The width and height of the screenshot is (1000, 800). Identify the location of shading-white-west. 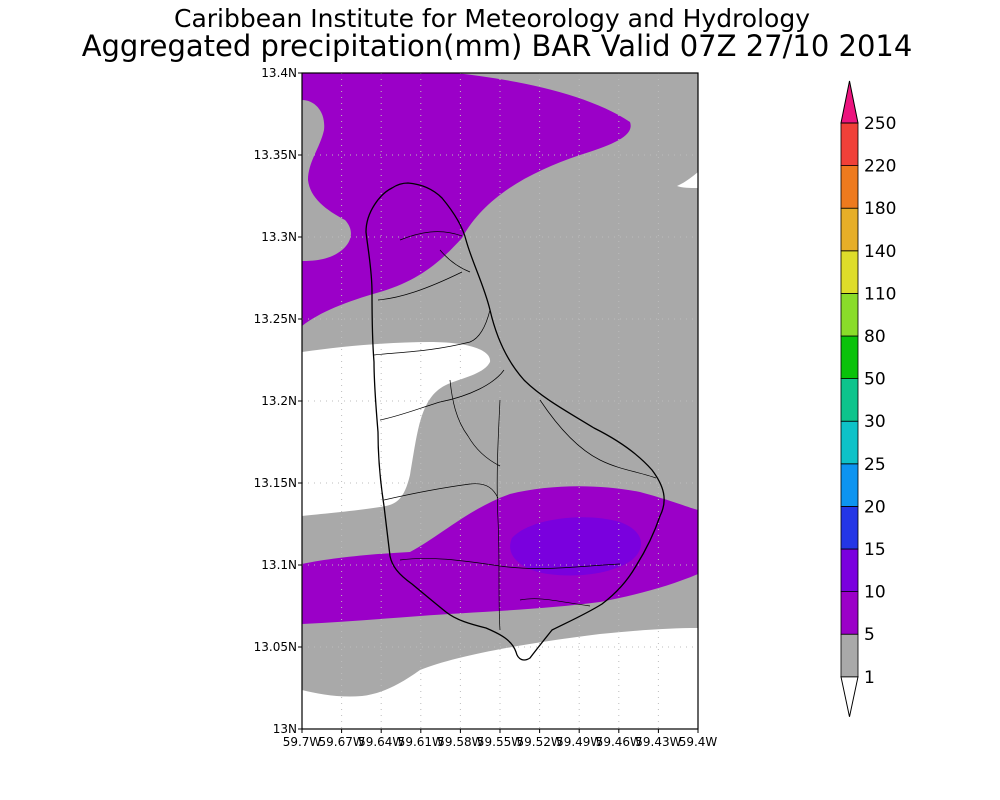
(396, 429).